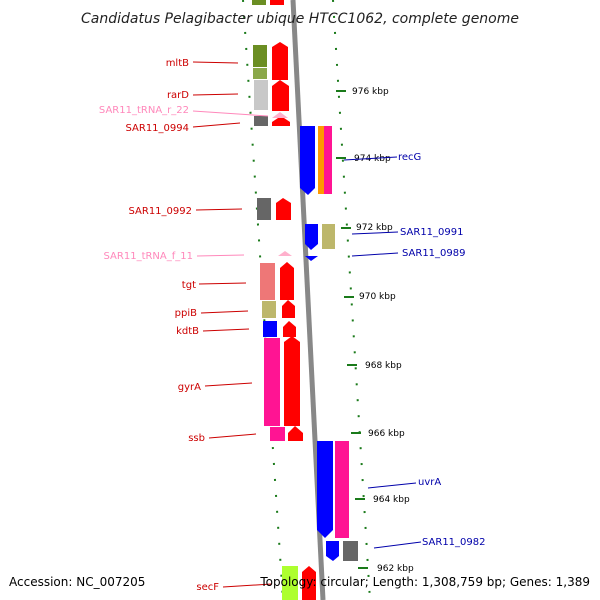 Image resolution: width=600 pixels, height=600 pixels. I want to click on feature-label-rarD: rarD, so click(178, 95).